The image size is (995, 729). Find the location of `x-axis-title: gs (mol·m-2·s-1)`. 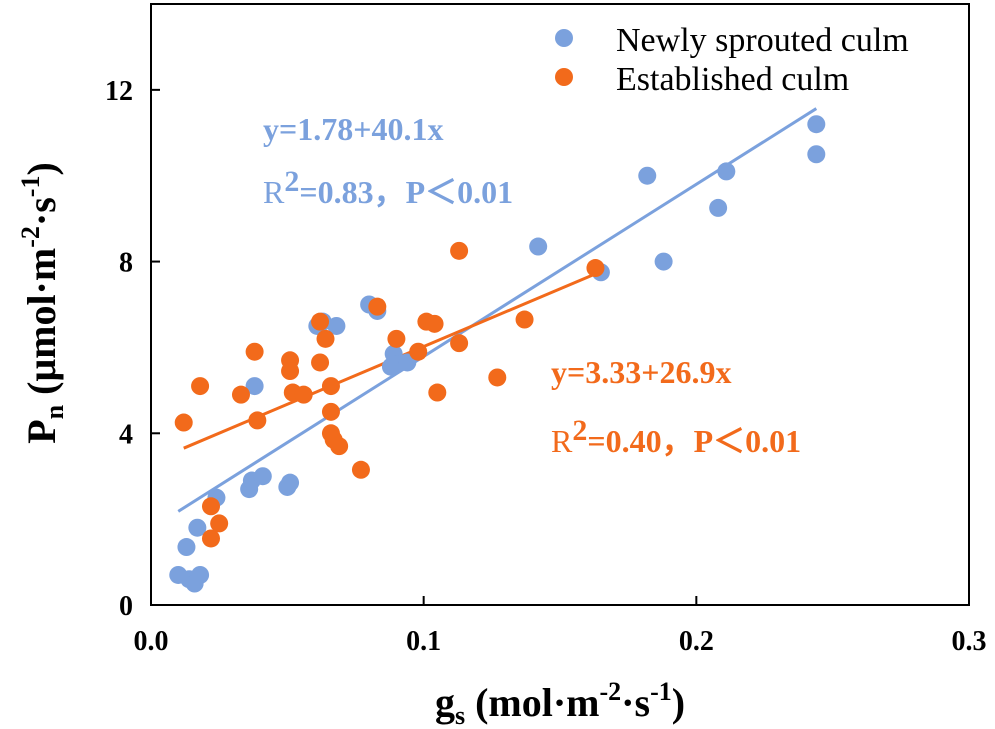

x-axis-title: gs (mol·m-2·s-1) is located at coordinates (560, 703).